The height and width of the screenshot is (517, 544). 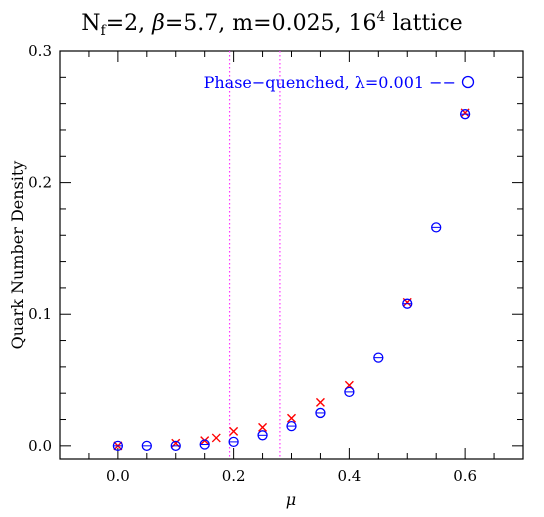 I want to click on y-axis-label: Quark Number Density, so click(x=17, y=255).